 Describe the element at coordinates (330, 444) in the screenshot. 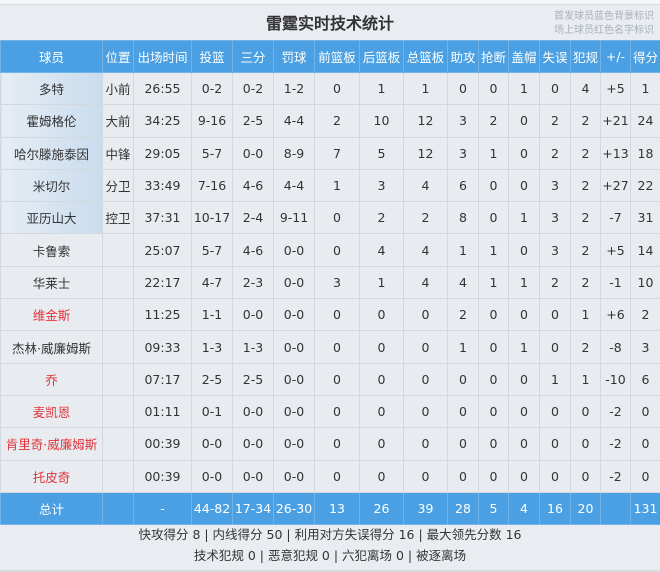

I see `table-row: 肯里奇·威廉姆斯 00:39 0-0 0-0 0-0 0 0 0 0 0 0 0 0 -2 0` at that location.